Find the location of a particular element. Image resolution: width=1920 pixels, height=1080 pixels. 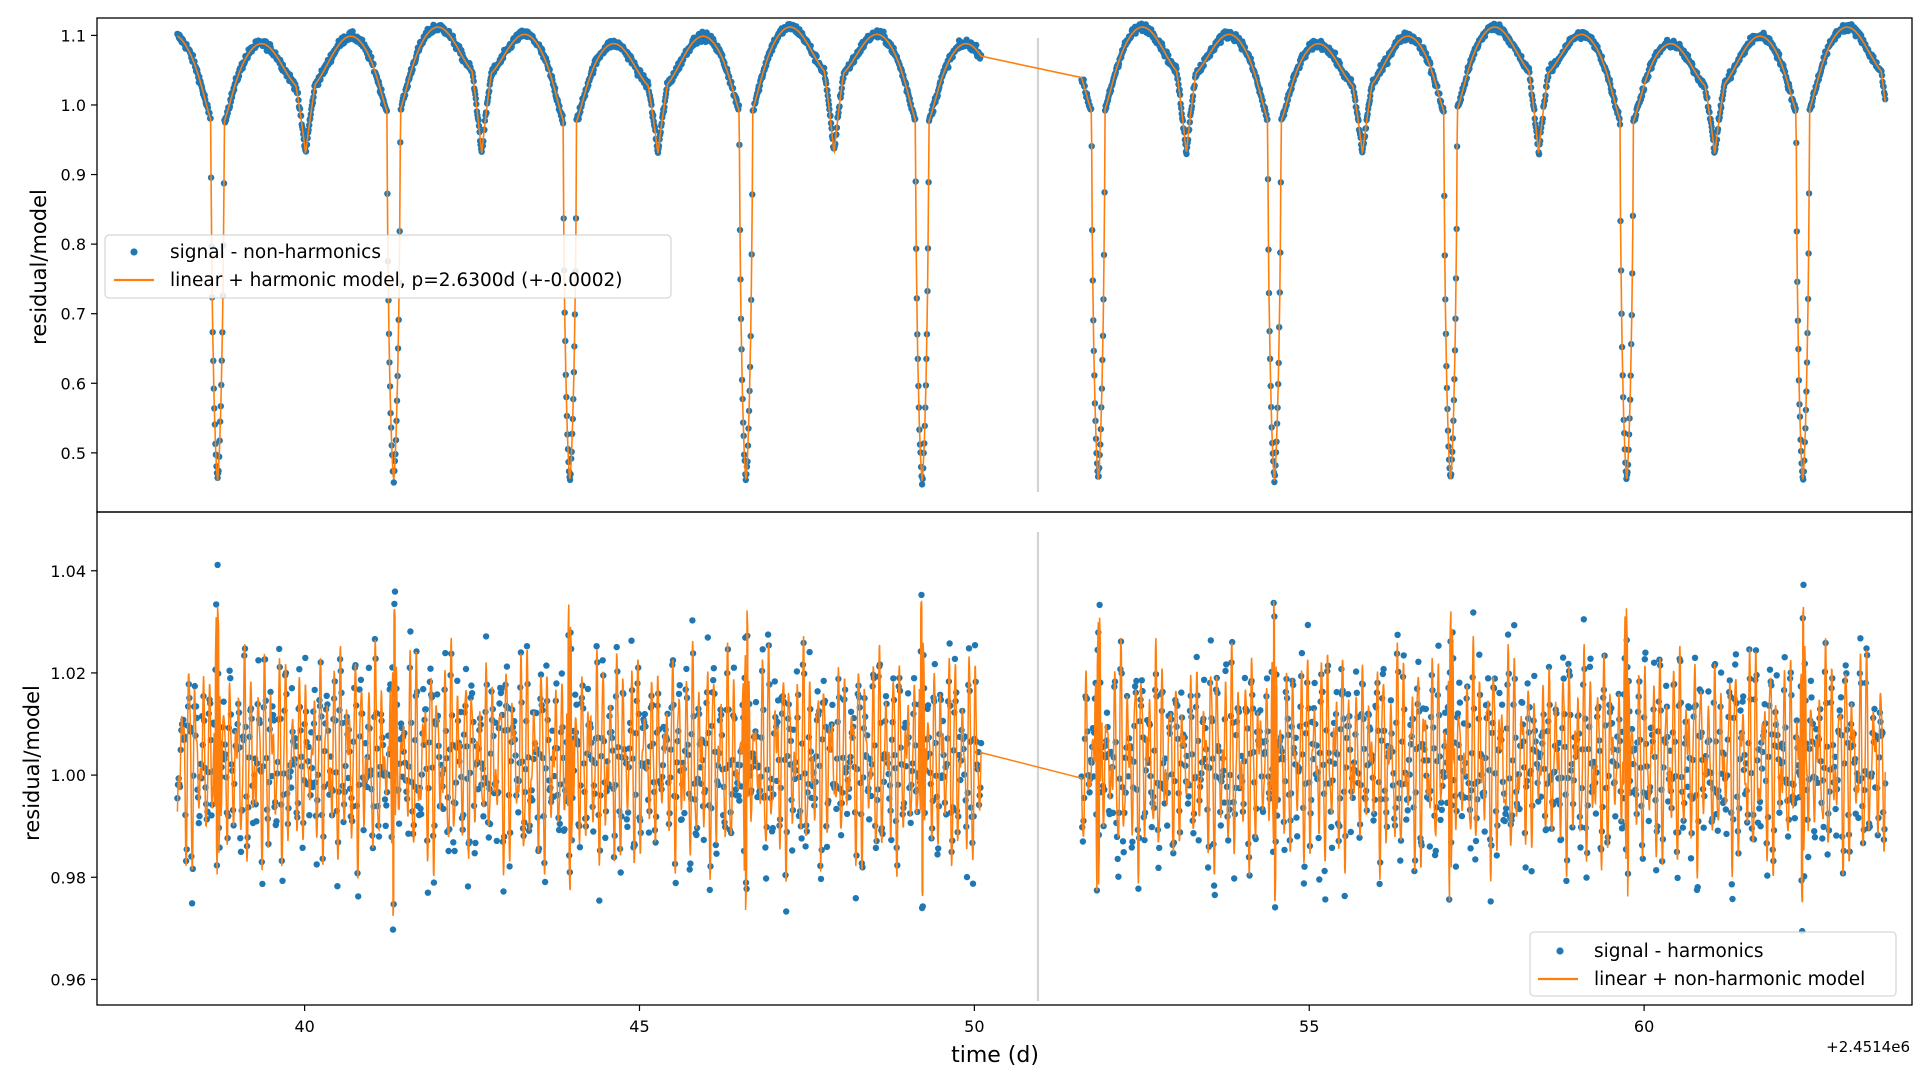

top-y-tick-label: 0.6 is located at coordinates (73, 383).